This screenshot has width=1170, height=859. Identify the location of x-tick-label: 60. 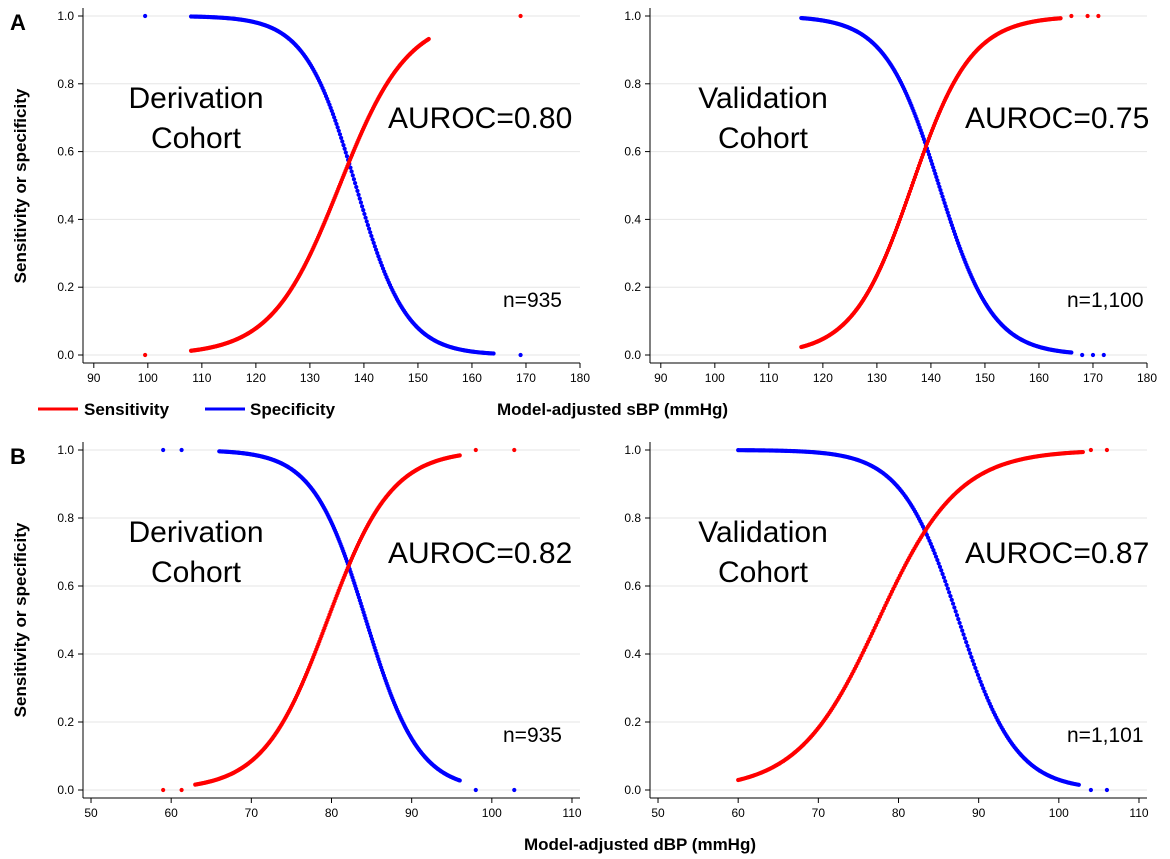
(738, 813).